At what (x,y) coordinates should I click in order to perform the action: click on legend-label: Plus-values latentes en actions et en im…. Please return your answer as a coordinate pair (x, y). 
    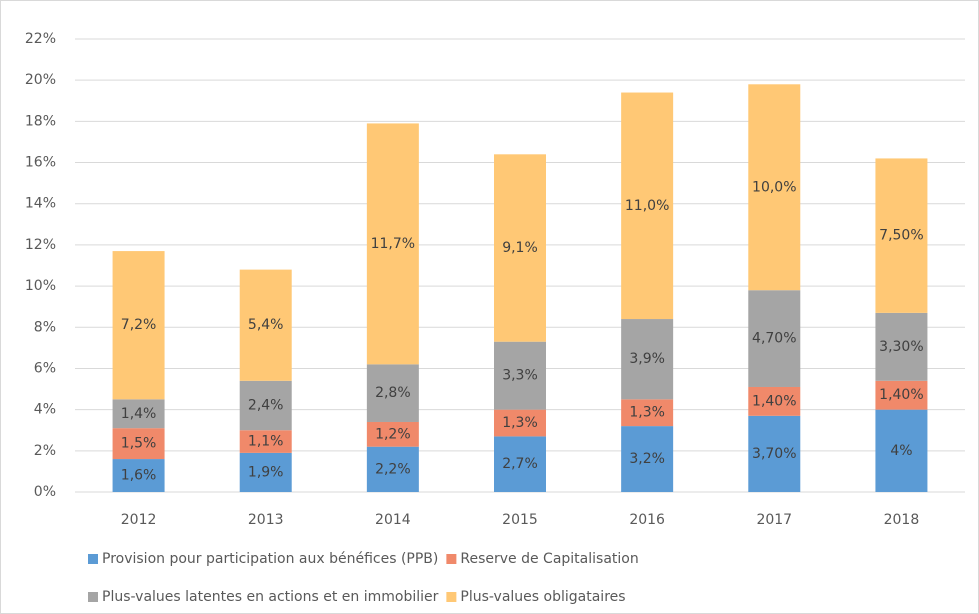
    Looking at the image, I should click on (270, 597).